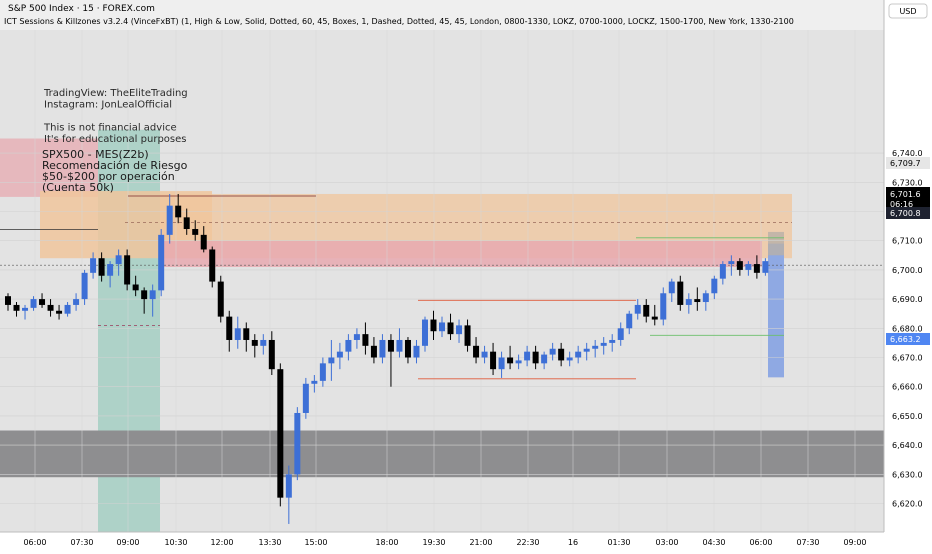 The width and height of the screenshot is (932, 554). Describe the element at coordinates (115, 165) in the screenshot. I see `watermark-line: Recomendación de Riesgo` at that location.